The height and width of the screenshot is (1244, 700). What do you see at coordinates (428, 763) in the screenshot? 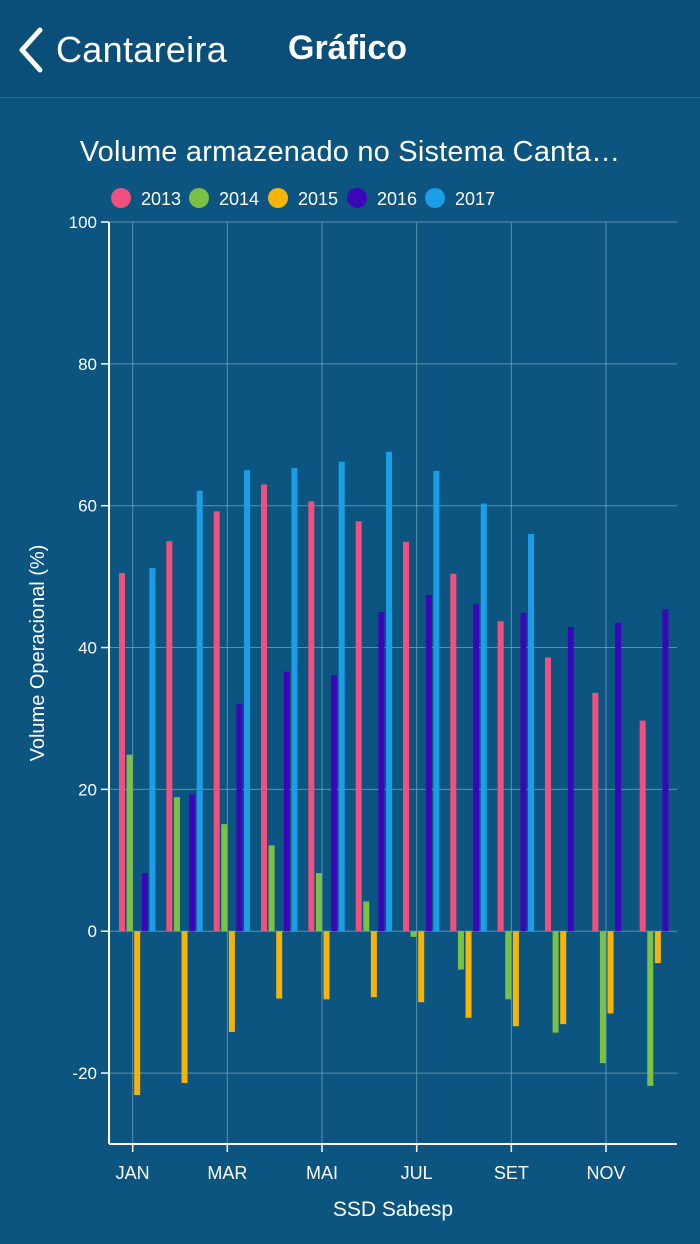
I see `bar-2016-jul` at bounding box center [428, 763].